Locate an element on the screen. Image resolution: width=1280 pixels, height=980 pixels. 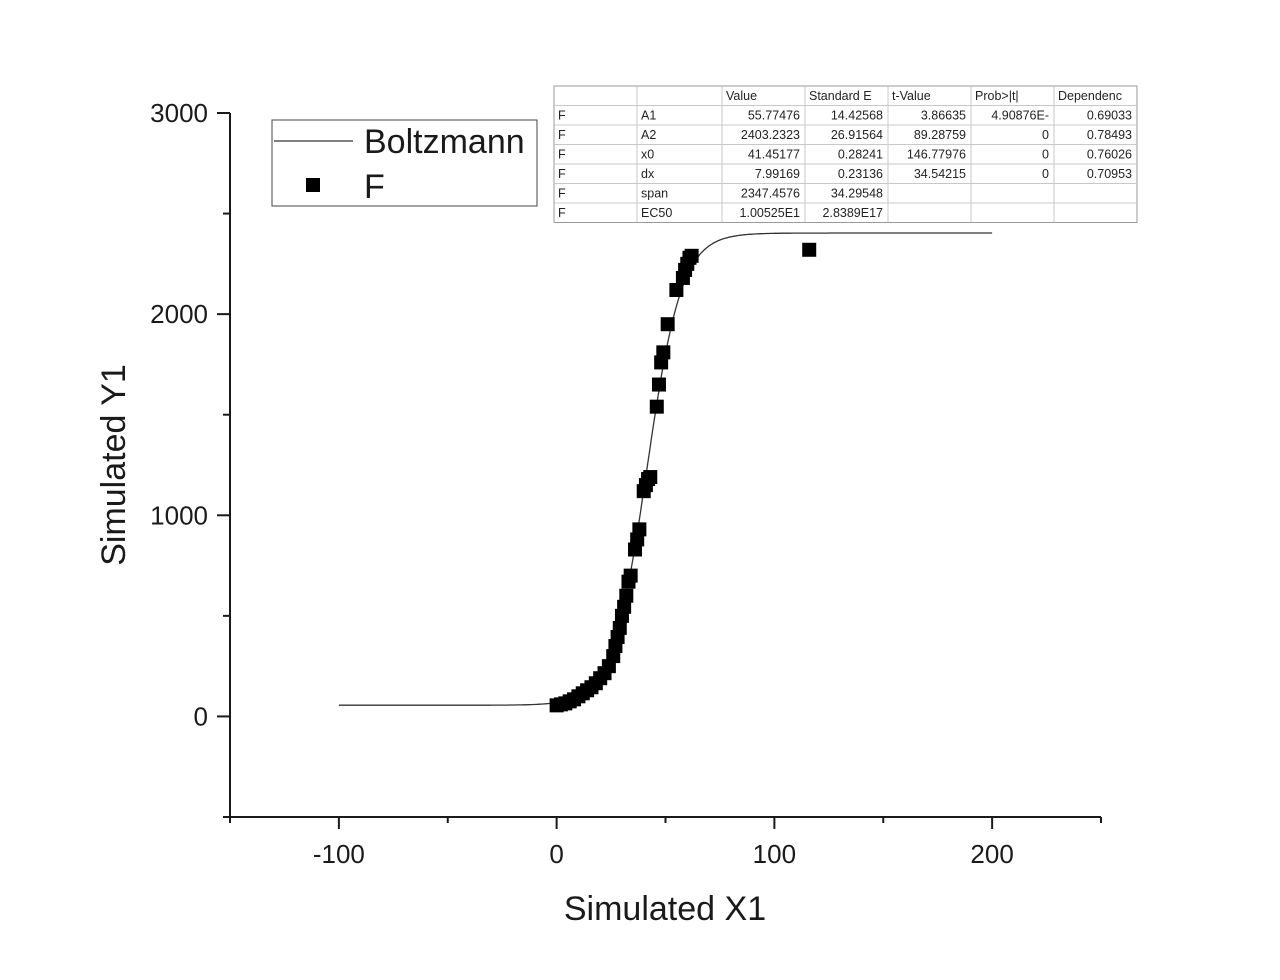
table-header-cell: Value is located at coordinates (741, 96).